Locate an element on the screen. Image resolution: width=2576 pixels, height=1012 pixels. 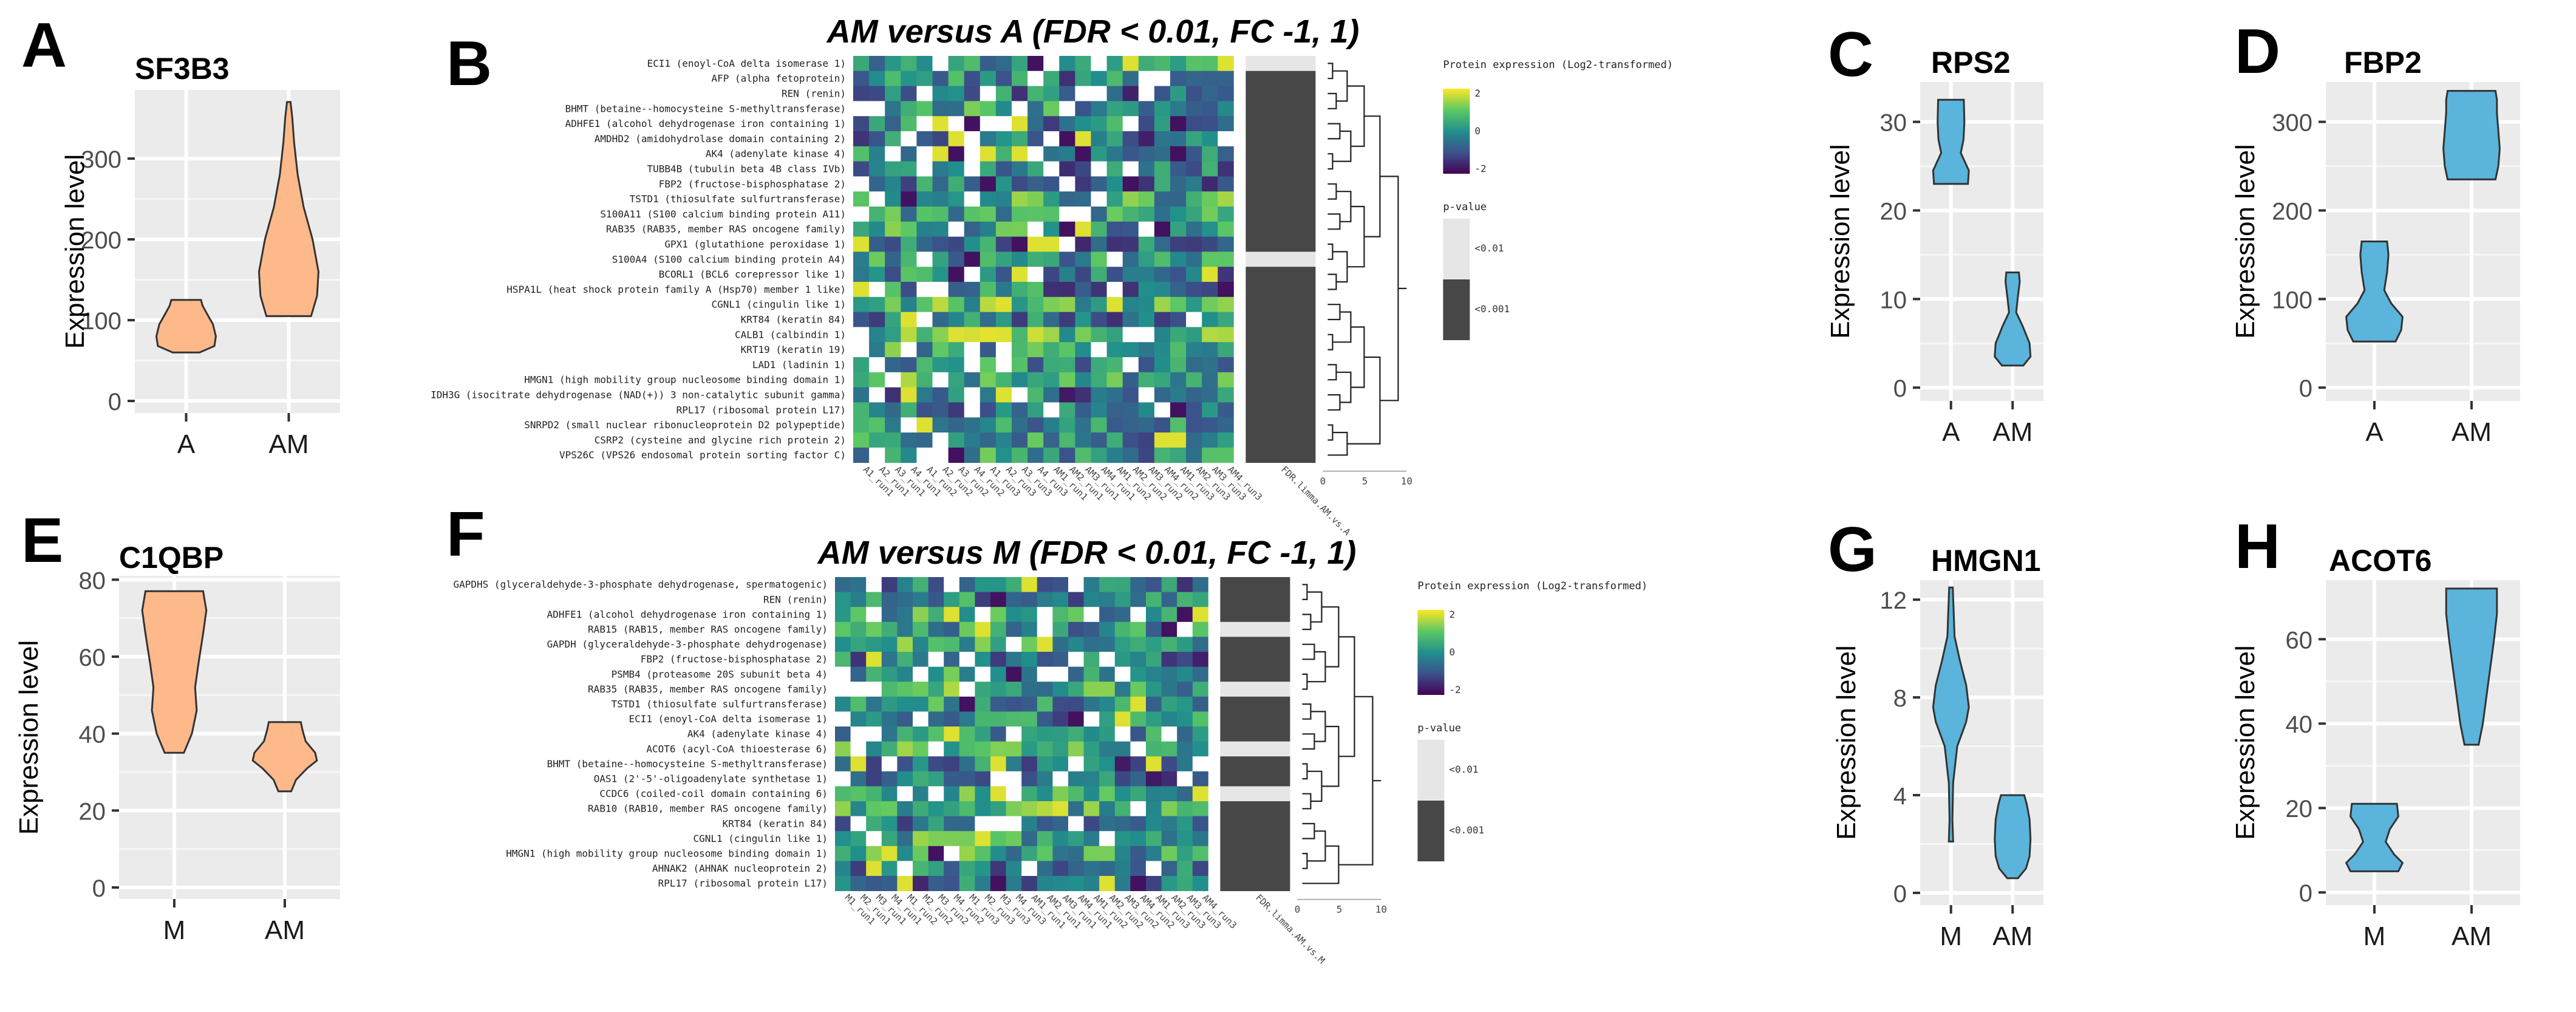
y-tick-label: 200 is located at coordinates (2292, 211).